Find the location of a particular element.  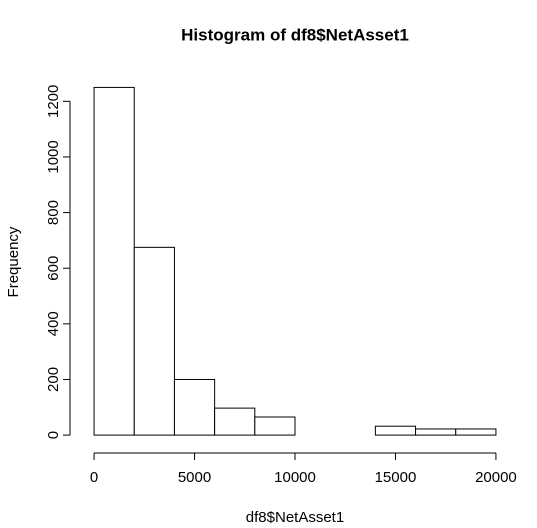

y-axis-label: Frequency is located at coordinates (13, 261).